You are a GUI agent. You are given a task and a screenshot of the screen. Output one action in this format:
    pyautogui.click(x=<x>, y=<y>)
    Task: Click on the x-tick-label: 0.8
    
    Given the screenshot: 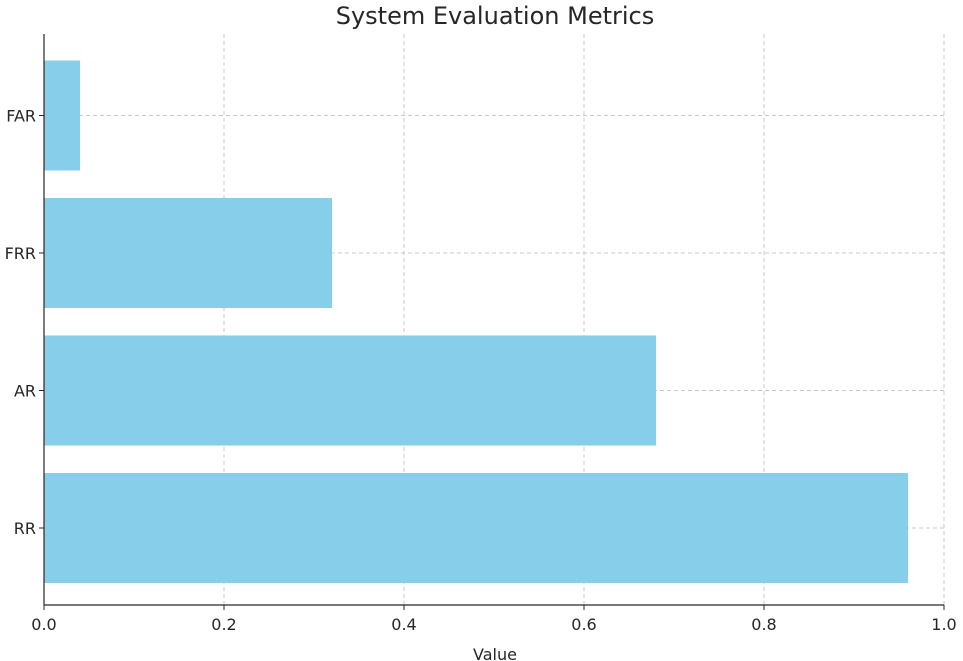 What is the action you would take?
    pyautogui.click(x=763, y=624)
    